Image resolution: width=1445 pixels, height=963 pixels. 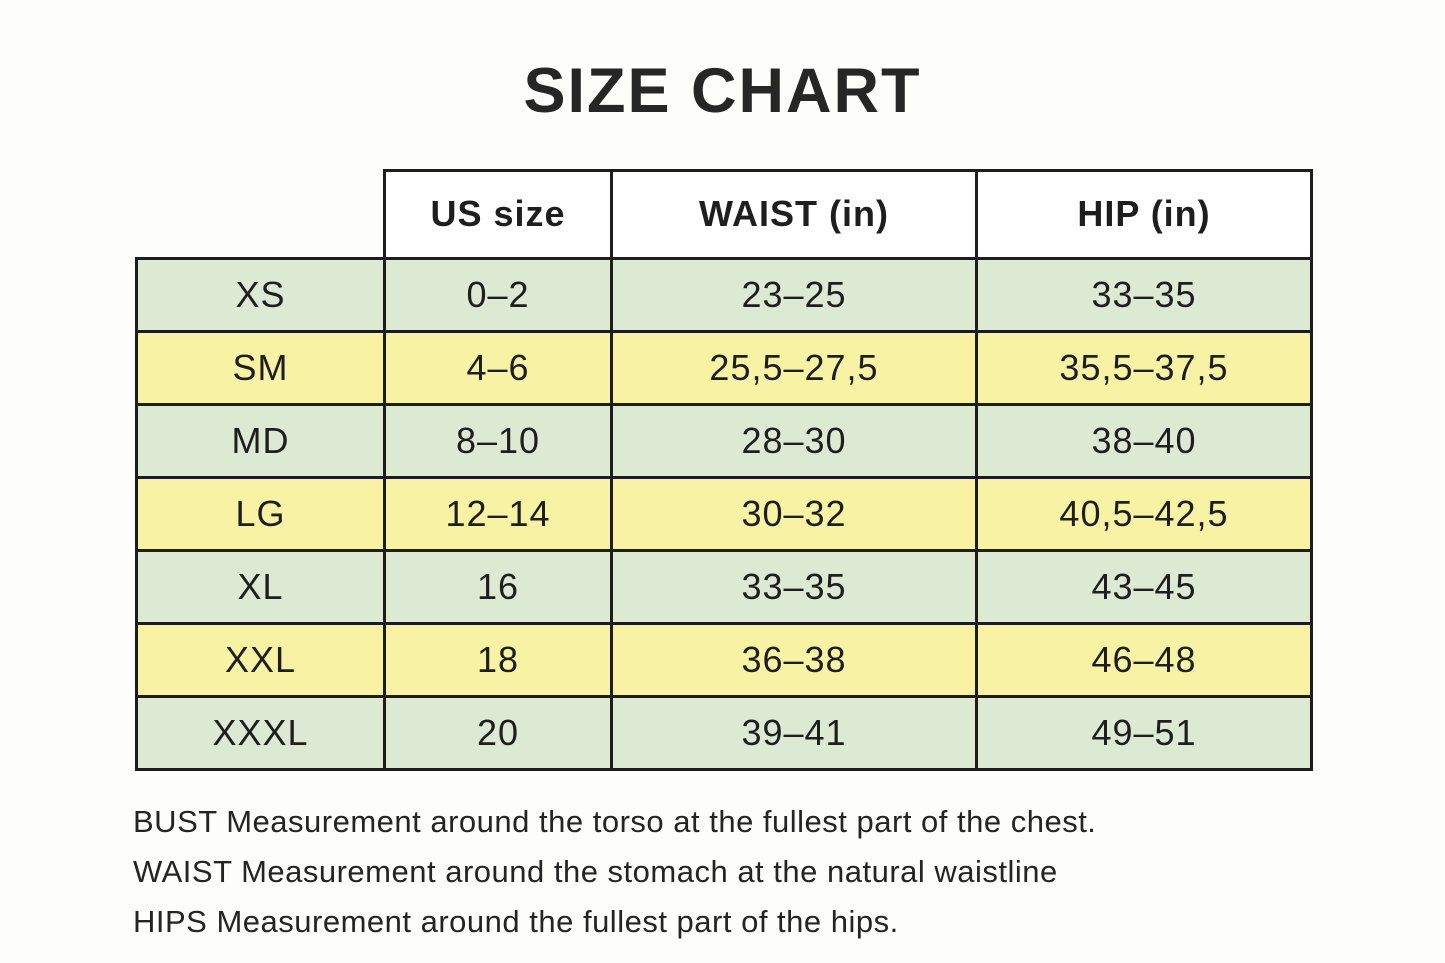 What do you see at coordinates (498, 732) in the screenshot?
I see `us-size-cell: 20` at bounding box center [498, 732].